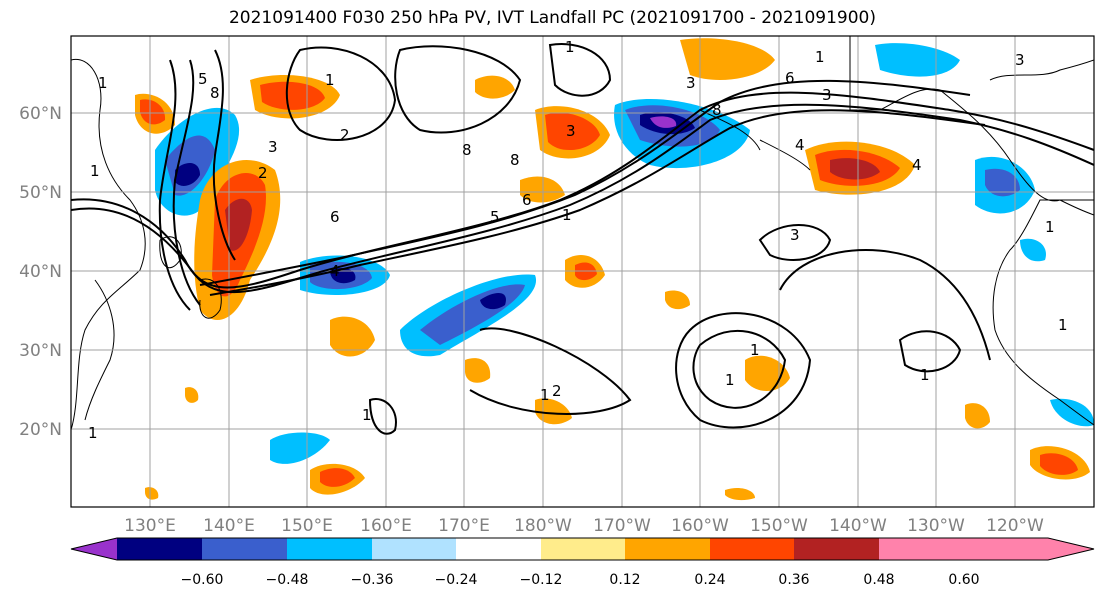 The image size is (1105, 601). Describe the element at coordinates (456, 580) in the screenshot. I see `colorbar-tick-label: −0.24` at that location.